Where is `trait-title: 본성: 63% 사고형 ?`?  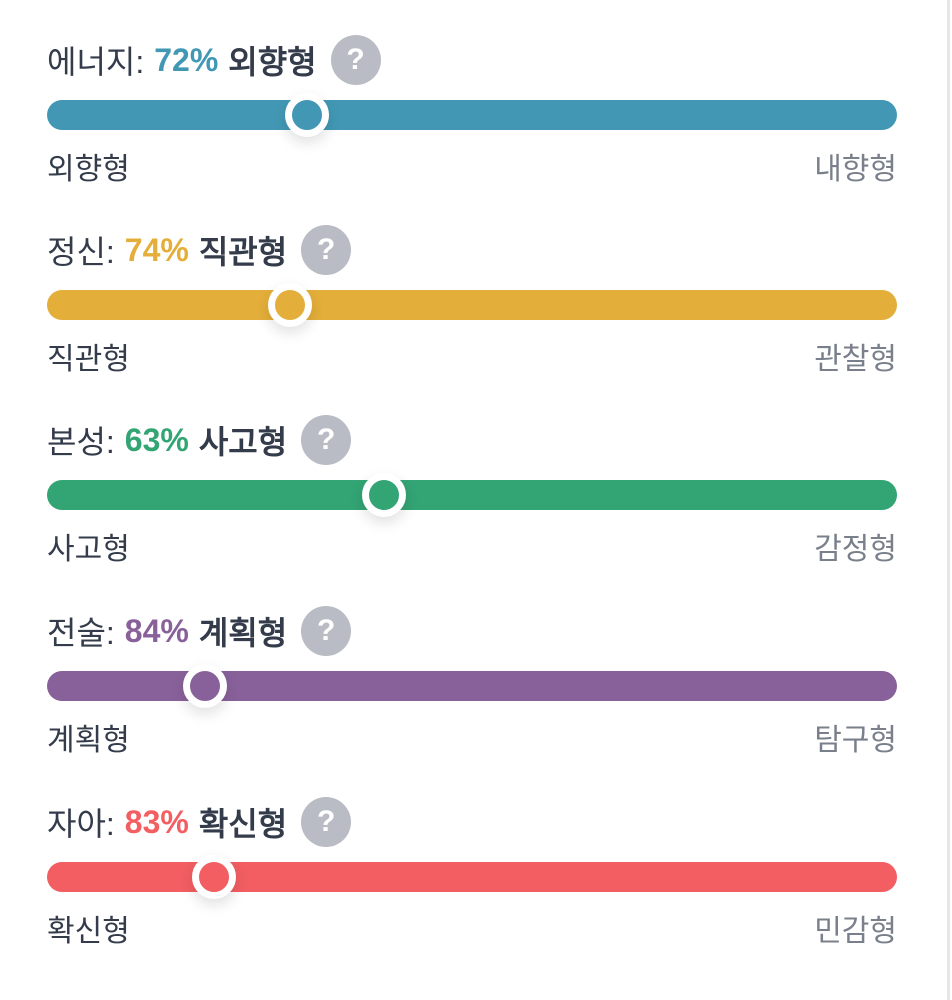 trait-title: 본성: 63% 사고형 ? is located at coordinates (199, 440).